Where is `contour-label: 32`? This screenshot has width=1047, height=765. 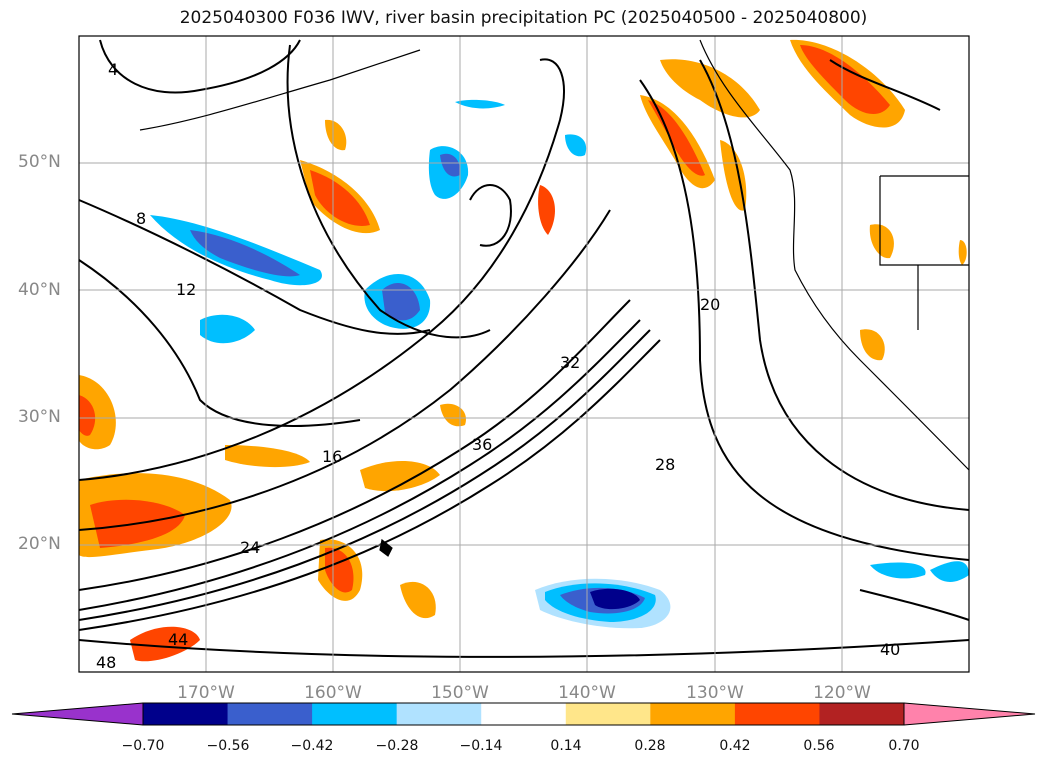
contour-label: 32 is located at coordinates (570, 362).